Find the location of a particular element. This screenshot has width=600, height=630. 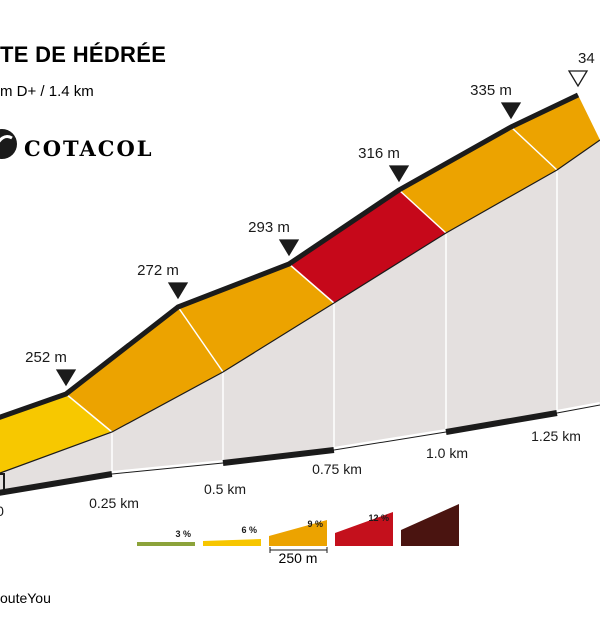

start-post is located at coordinates (2, 484).